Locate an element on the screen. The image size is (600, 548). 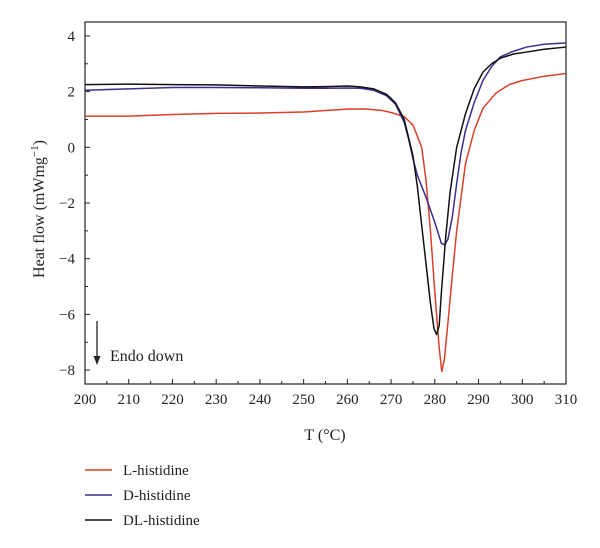
x-tick-label: 230 is located at coordinates (216, 400).